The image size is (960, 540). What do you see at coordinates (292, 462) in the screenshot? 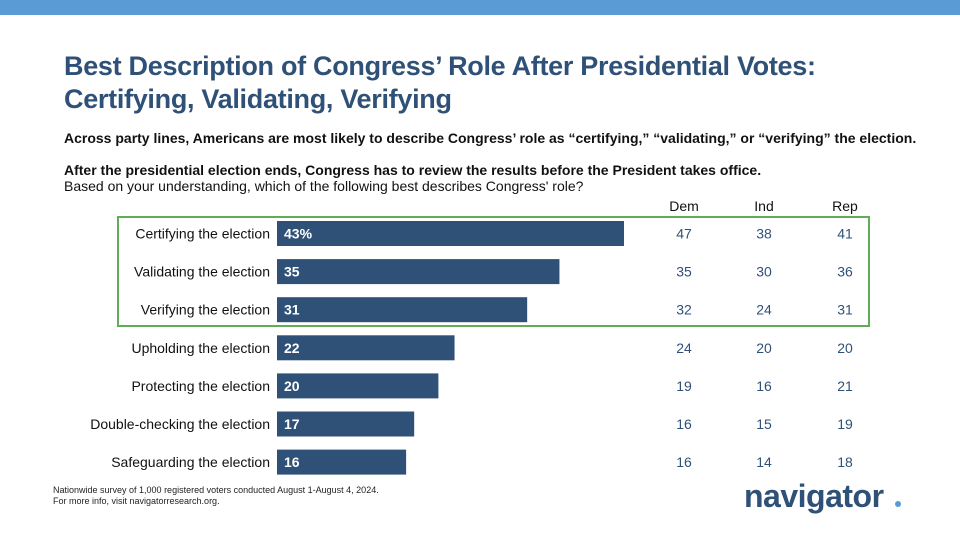
I see `bar-value-label: 16` at bounding box center [292, 462].